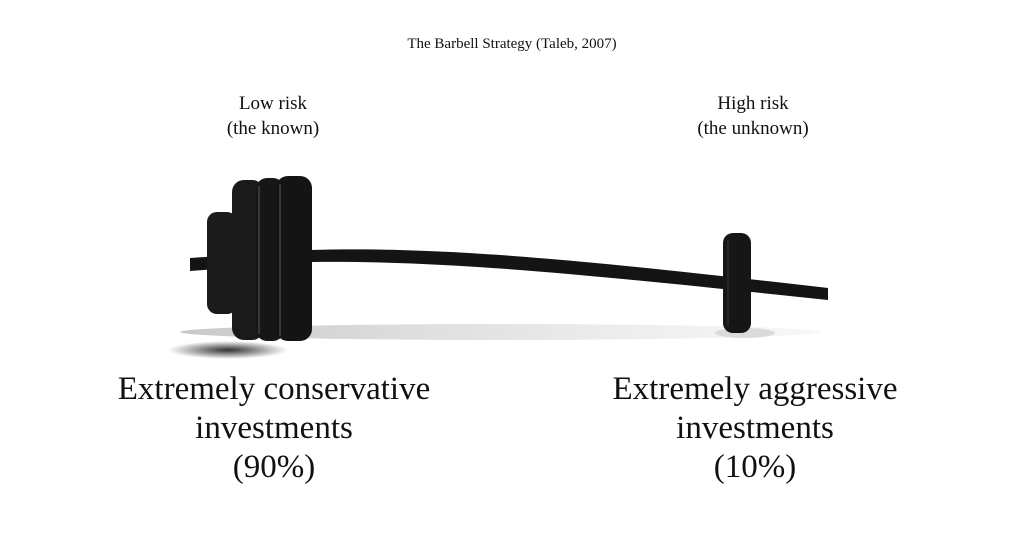 The height and width of the screenshot is (539, 1024). What do you see at coordinates (512, 44) in the screenshot?
I see `diagram-title: The Barbell Strategy (Taleb, 2007)` at bounding box center [512, 44].